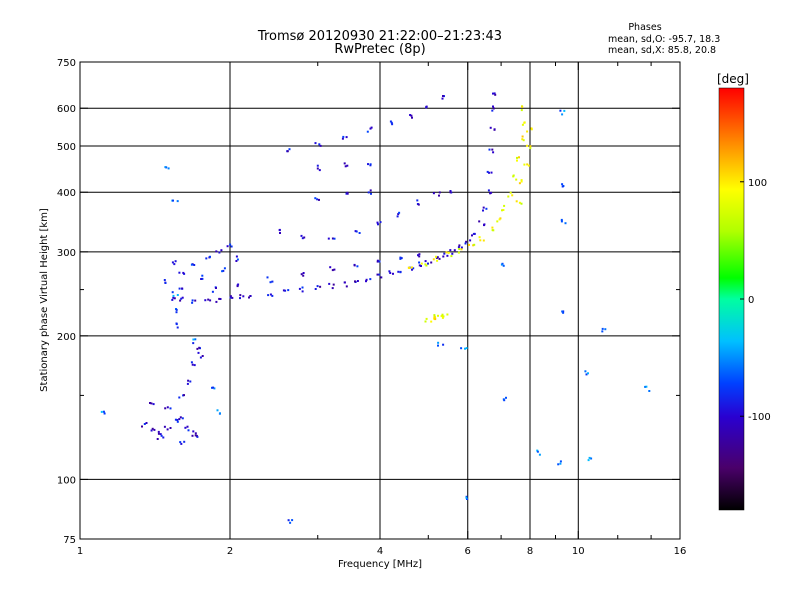 Image resolution: width=800 pixels, height=600 pixels. I want to click on y-tick-label: 100, so click(66, 480).